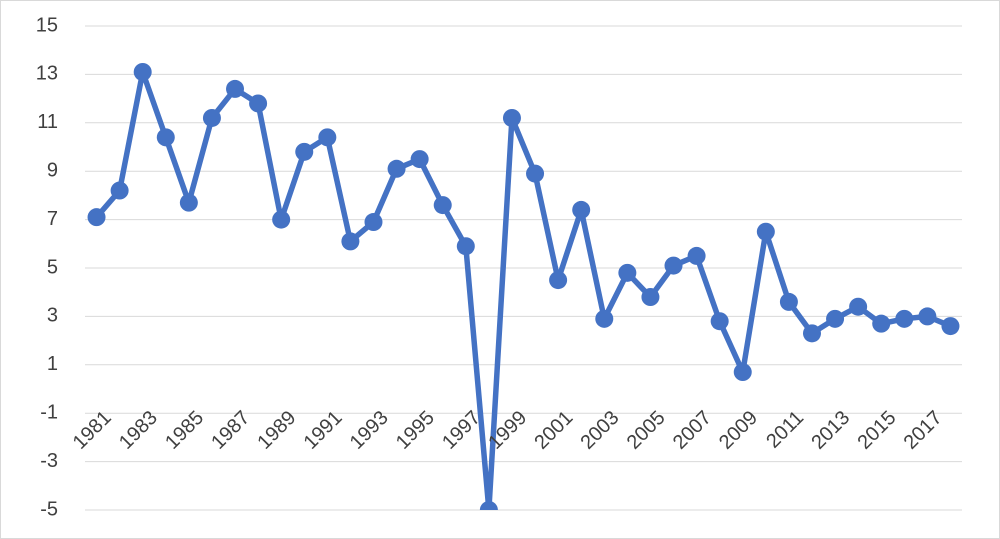  I want to click on y-tick-label: 9, so click(52, 170).